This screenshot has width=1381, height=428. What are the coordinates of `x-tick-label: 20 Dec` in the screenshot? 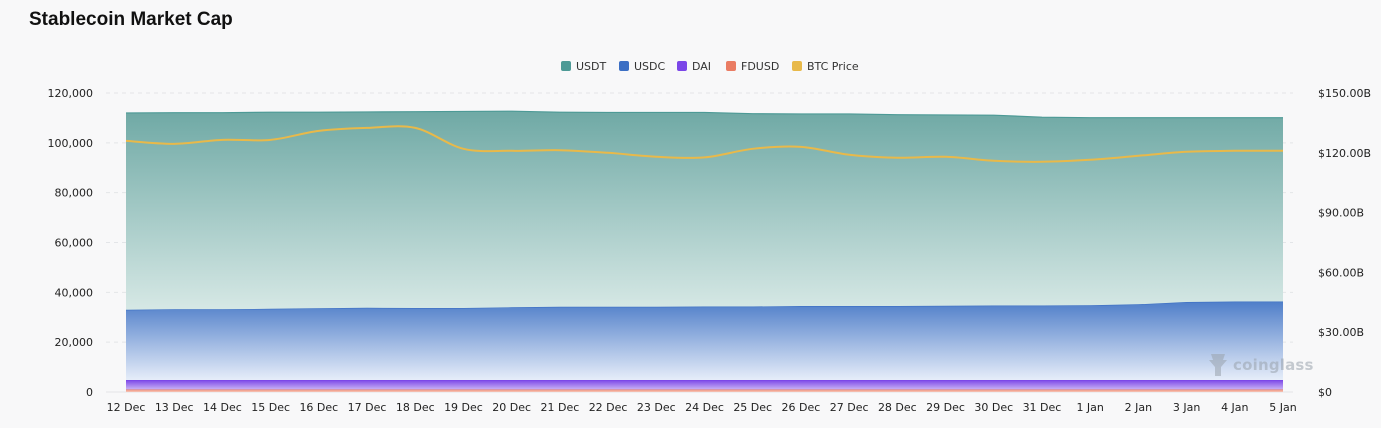 It's located at (511, 407).